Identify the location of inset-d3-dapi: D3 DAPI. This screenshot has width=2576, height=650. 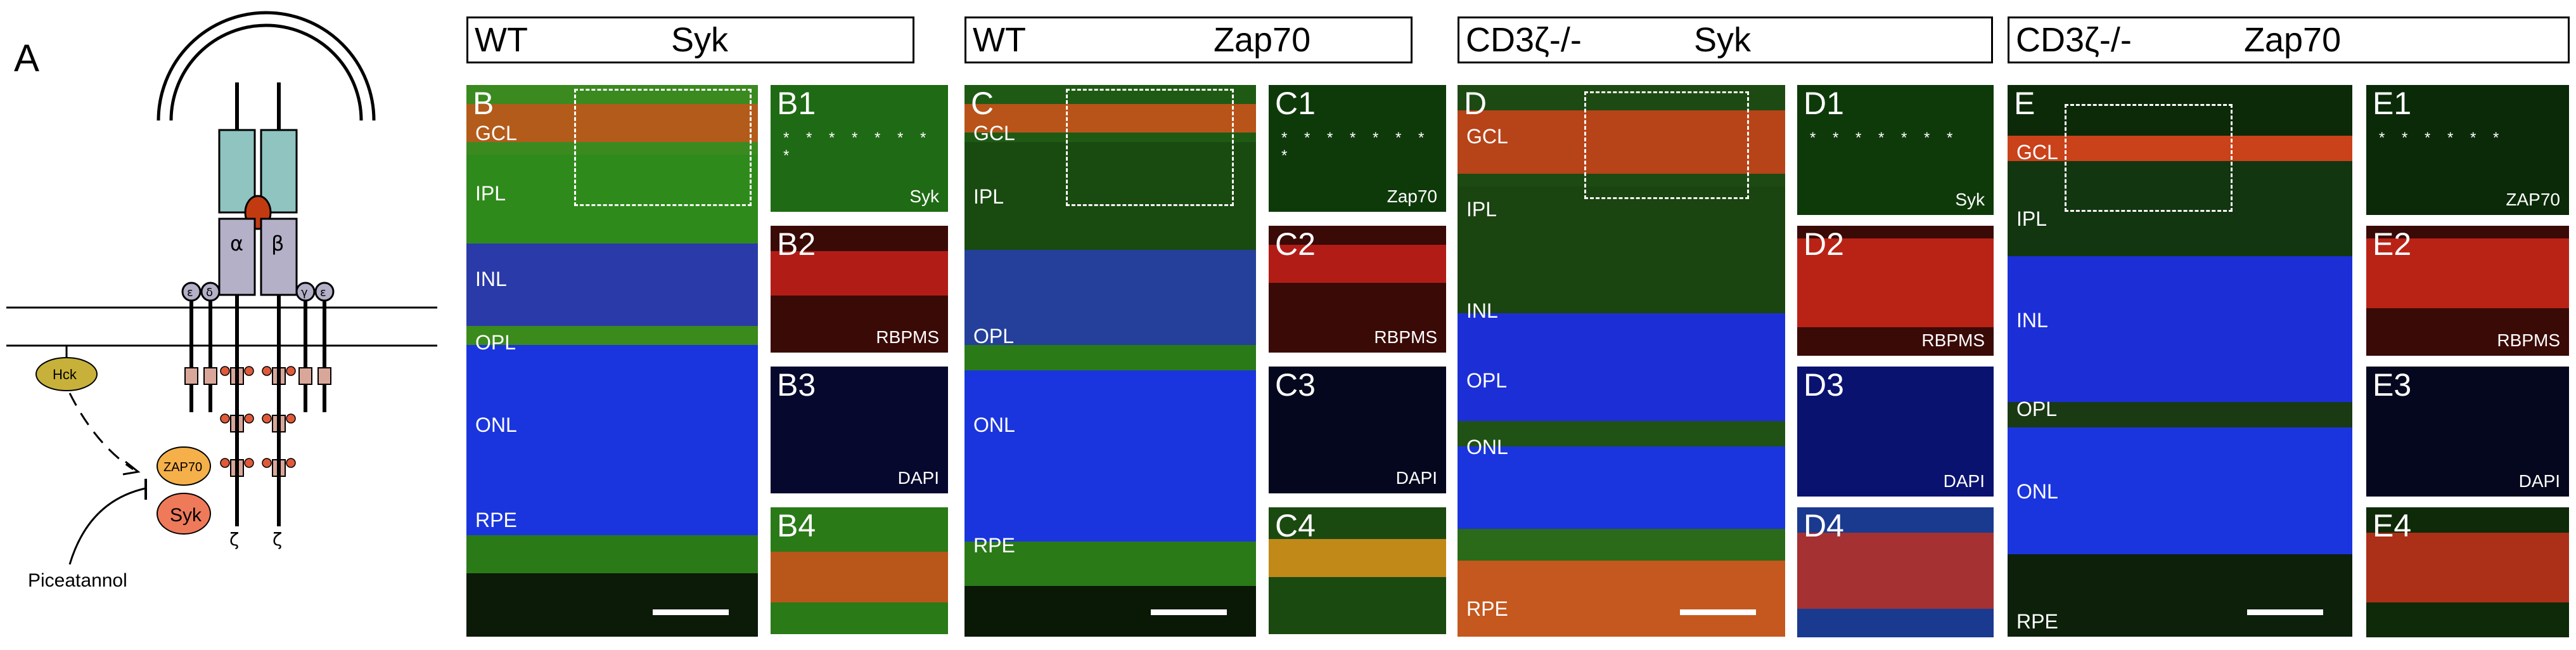
(1895, 432).